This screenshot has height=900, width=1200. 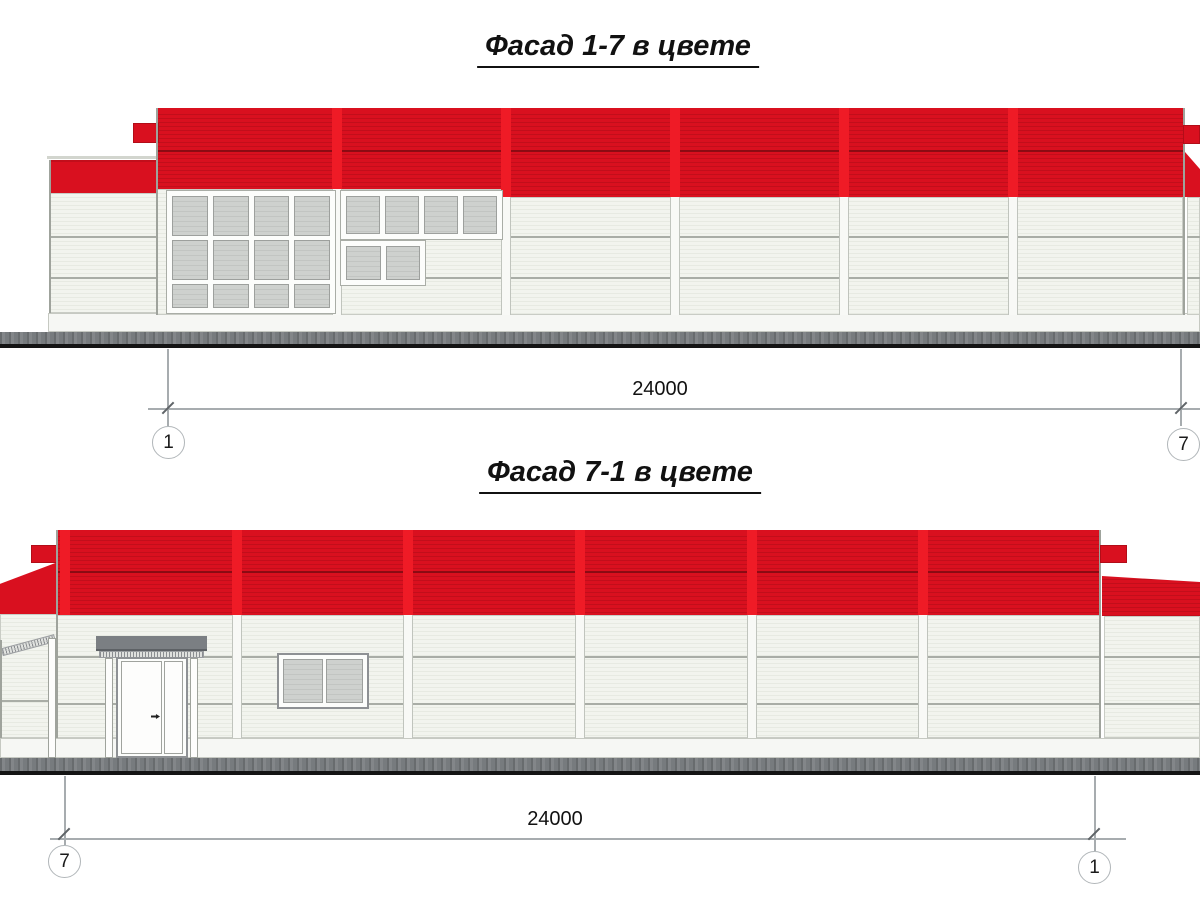 I want to click on facade-top-title: Фасад 1-7 в цвете, so click(x=618, y=49).